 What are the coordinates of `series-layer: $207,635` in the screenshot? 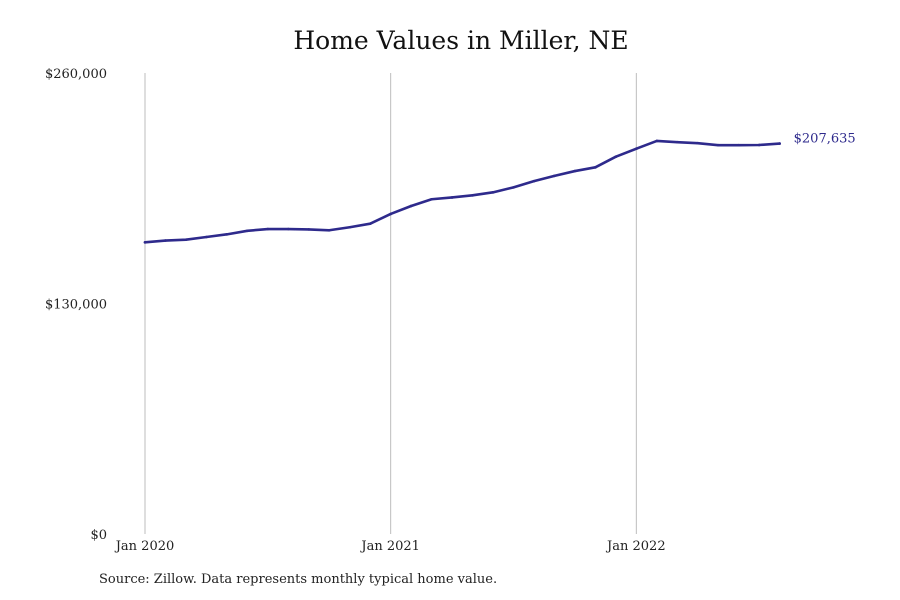 It's located at (499, 188).